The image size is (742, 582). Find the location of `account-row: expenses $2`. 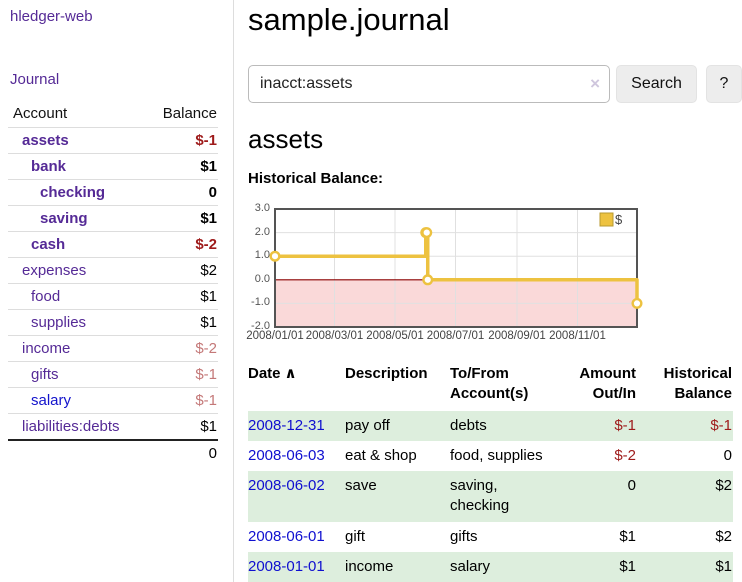

account-row: expenses $2 is located at coordinates (113, 270).